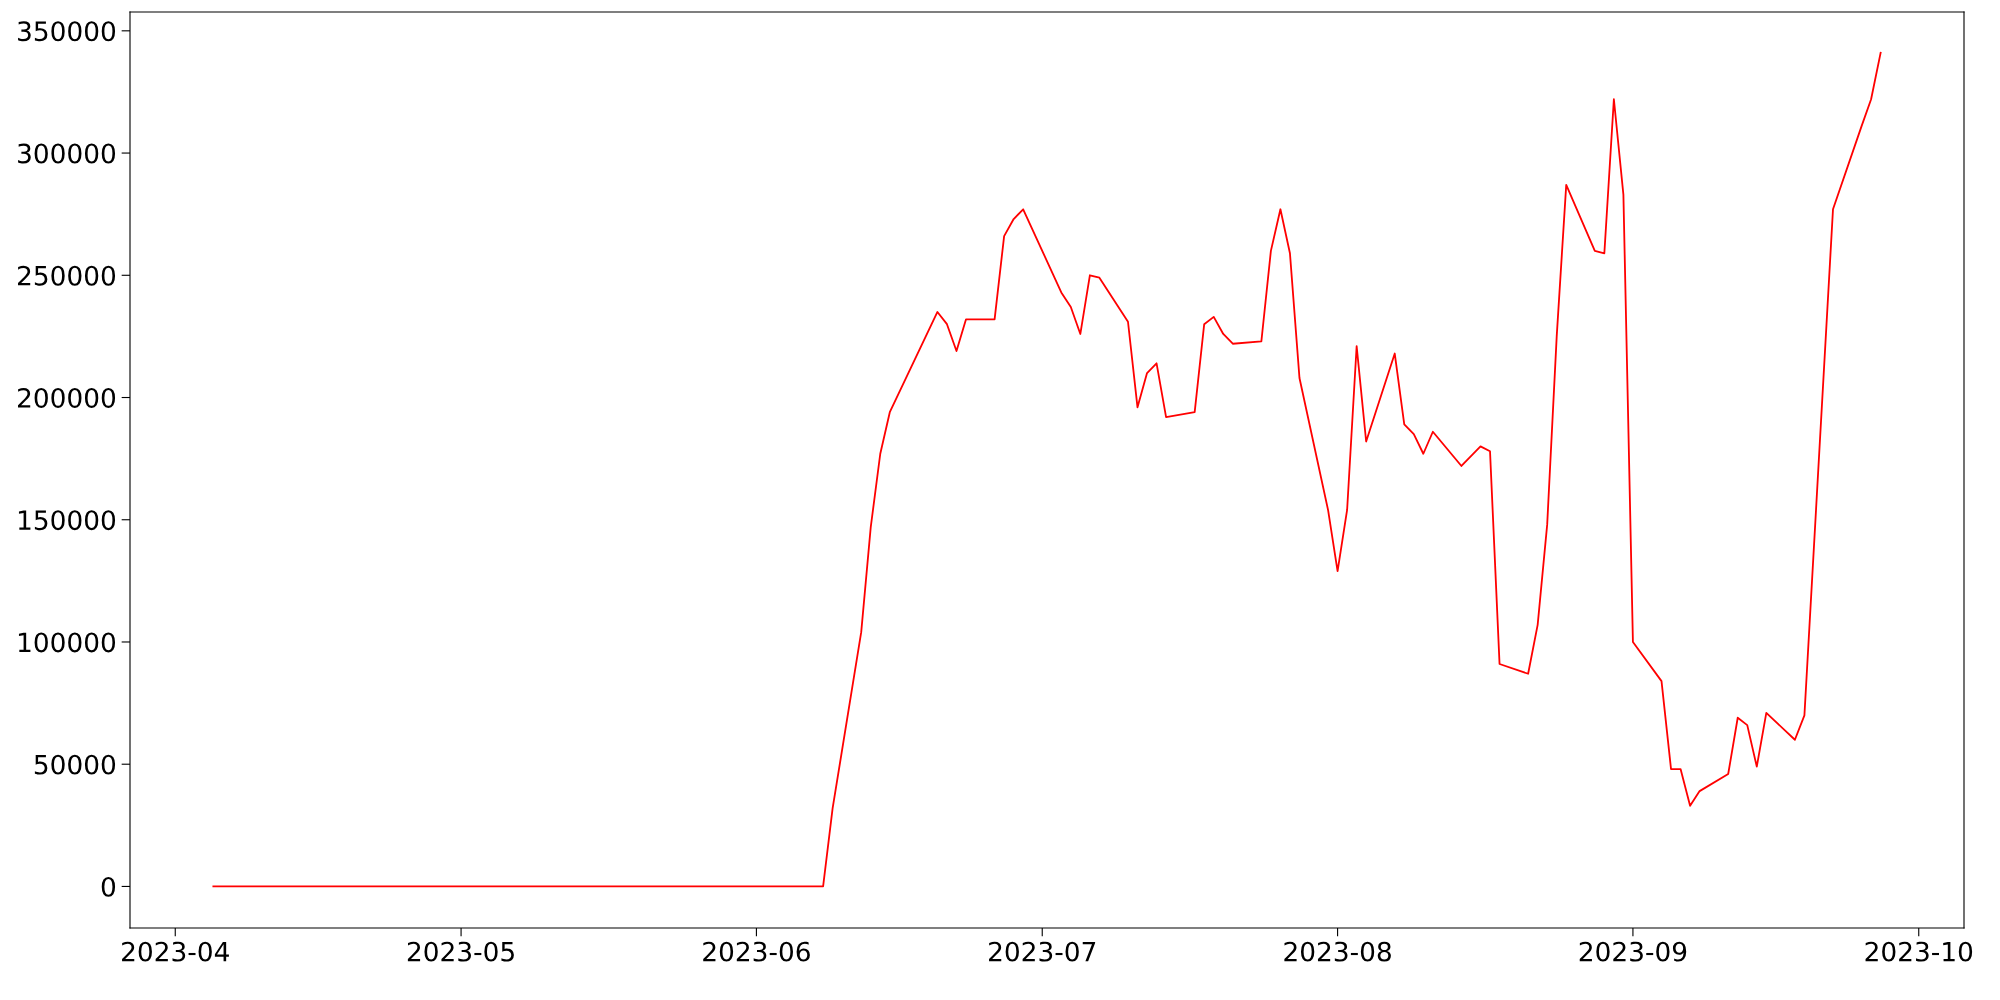 The width and height of the screenshot is (2000, 1000). Describe the element at coordinates (108, 886) in the screenshot. I see `y-tick-label: 0` at that location.